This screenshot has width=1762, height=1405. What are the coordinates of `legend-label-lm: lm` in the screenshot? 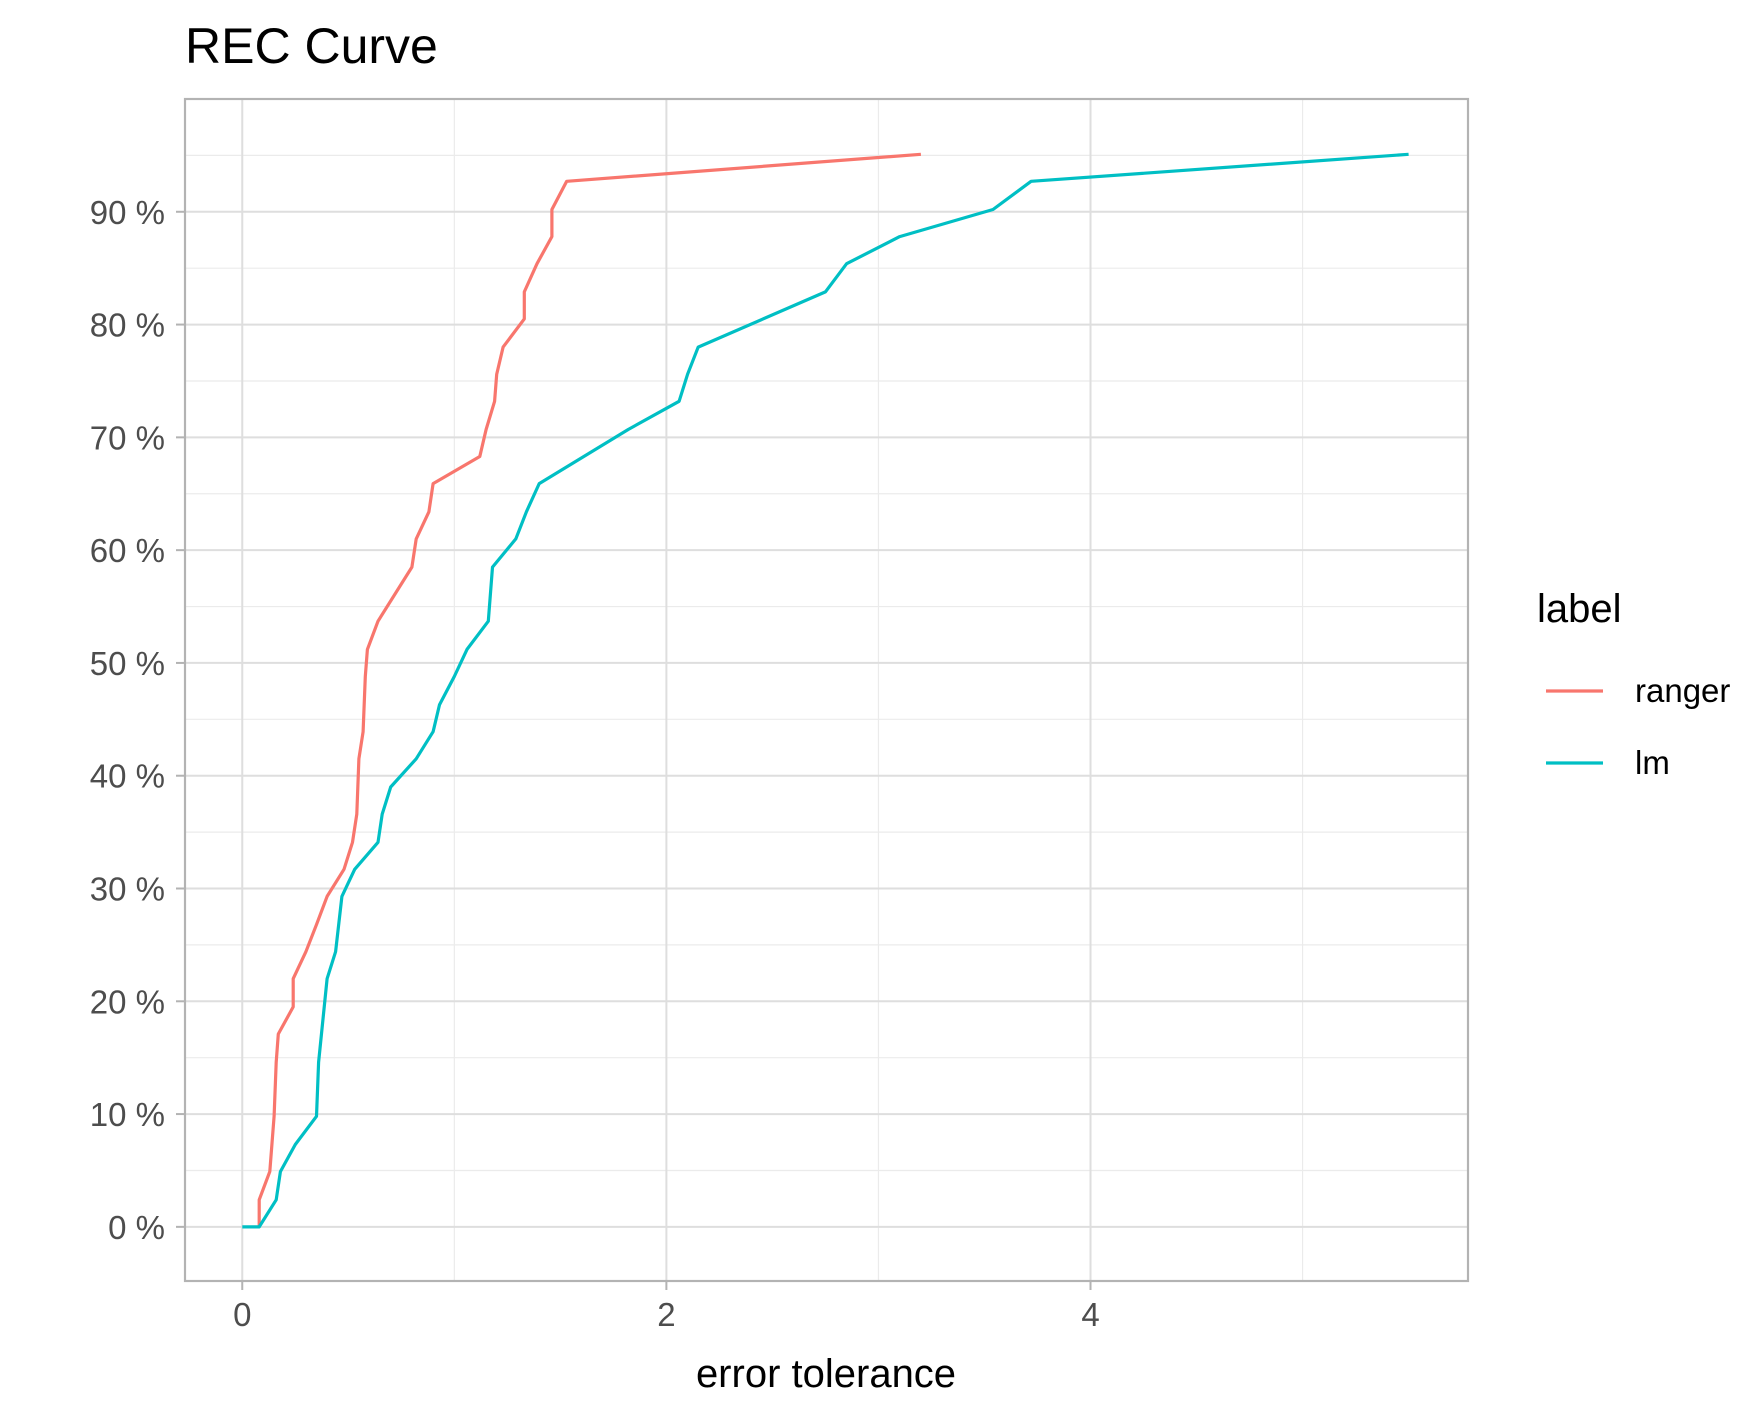 It's located at (1652, 762).